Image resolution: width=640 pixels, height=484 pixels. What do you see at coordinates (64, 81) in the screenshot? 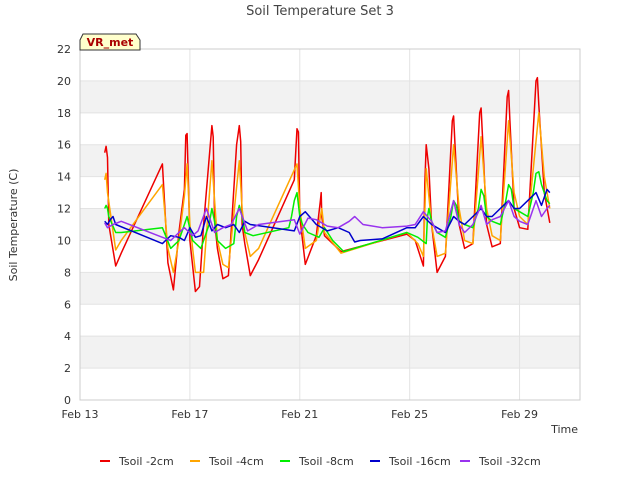
I see `y-tick-label: 20` at bounding box center [64, 81].